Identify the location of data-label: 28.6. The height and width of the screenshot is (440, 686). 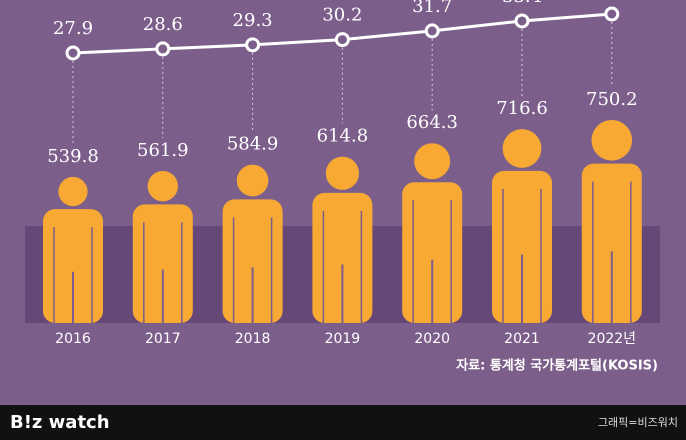
(163, 24).